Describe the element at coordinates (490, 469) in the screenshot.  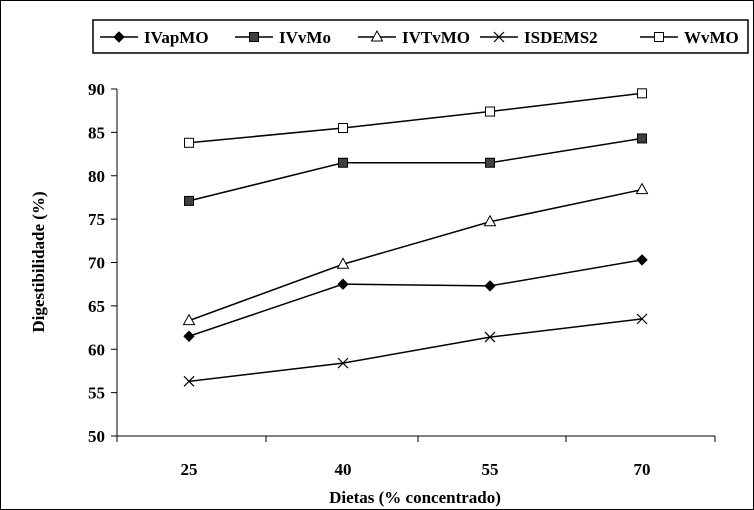
I see `x-tick-label: 55` at that location.